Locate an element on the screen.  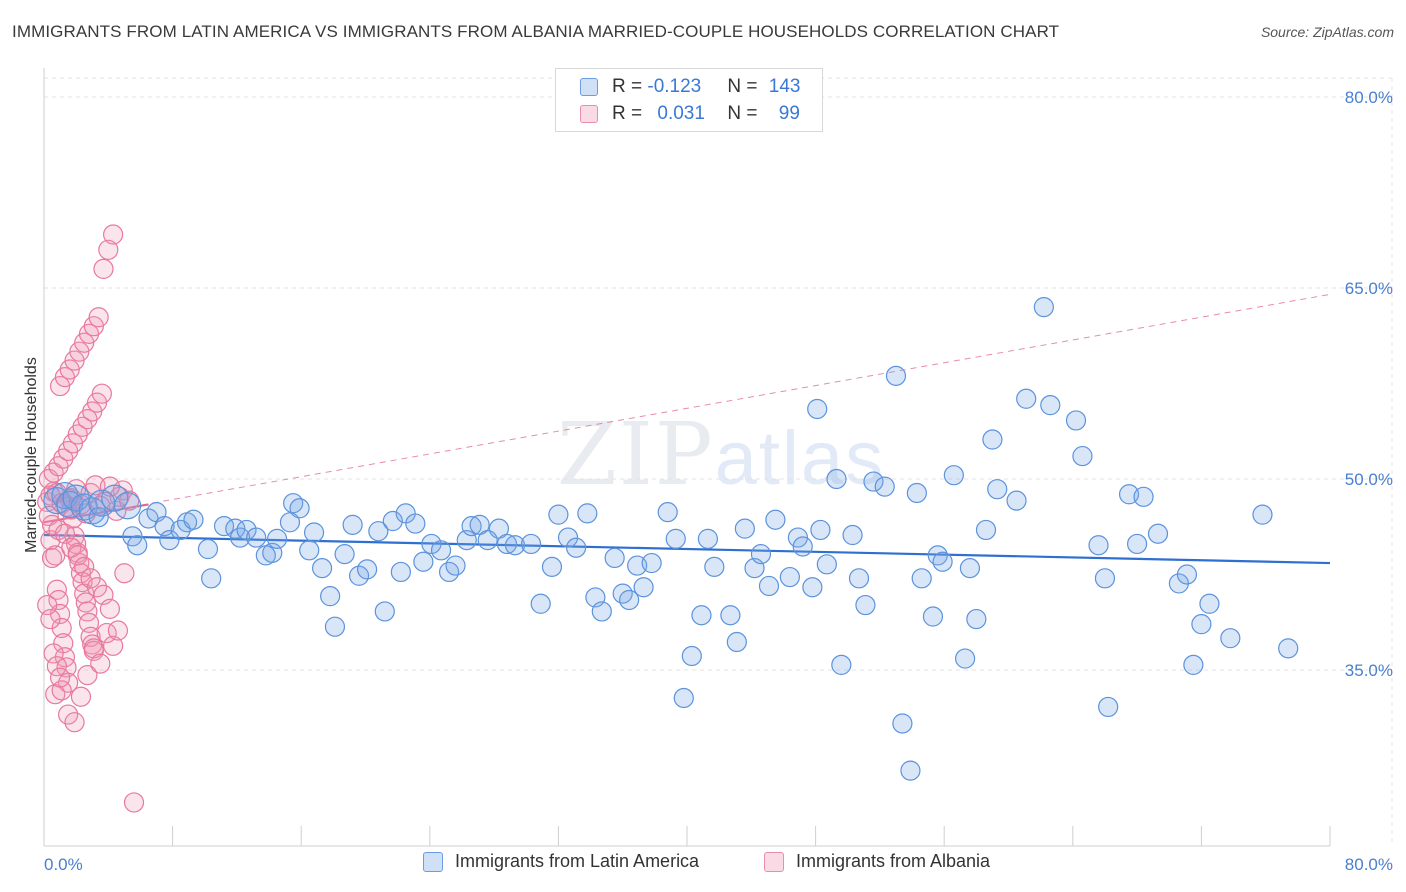
legend-swatch-pink is located at coordinates (589, 114).